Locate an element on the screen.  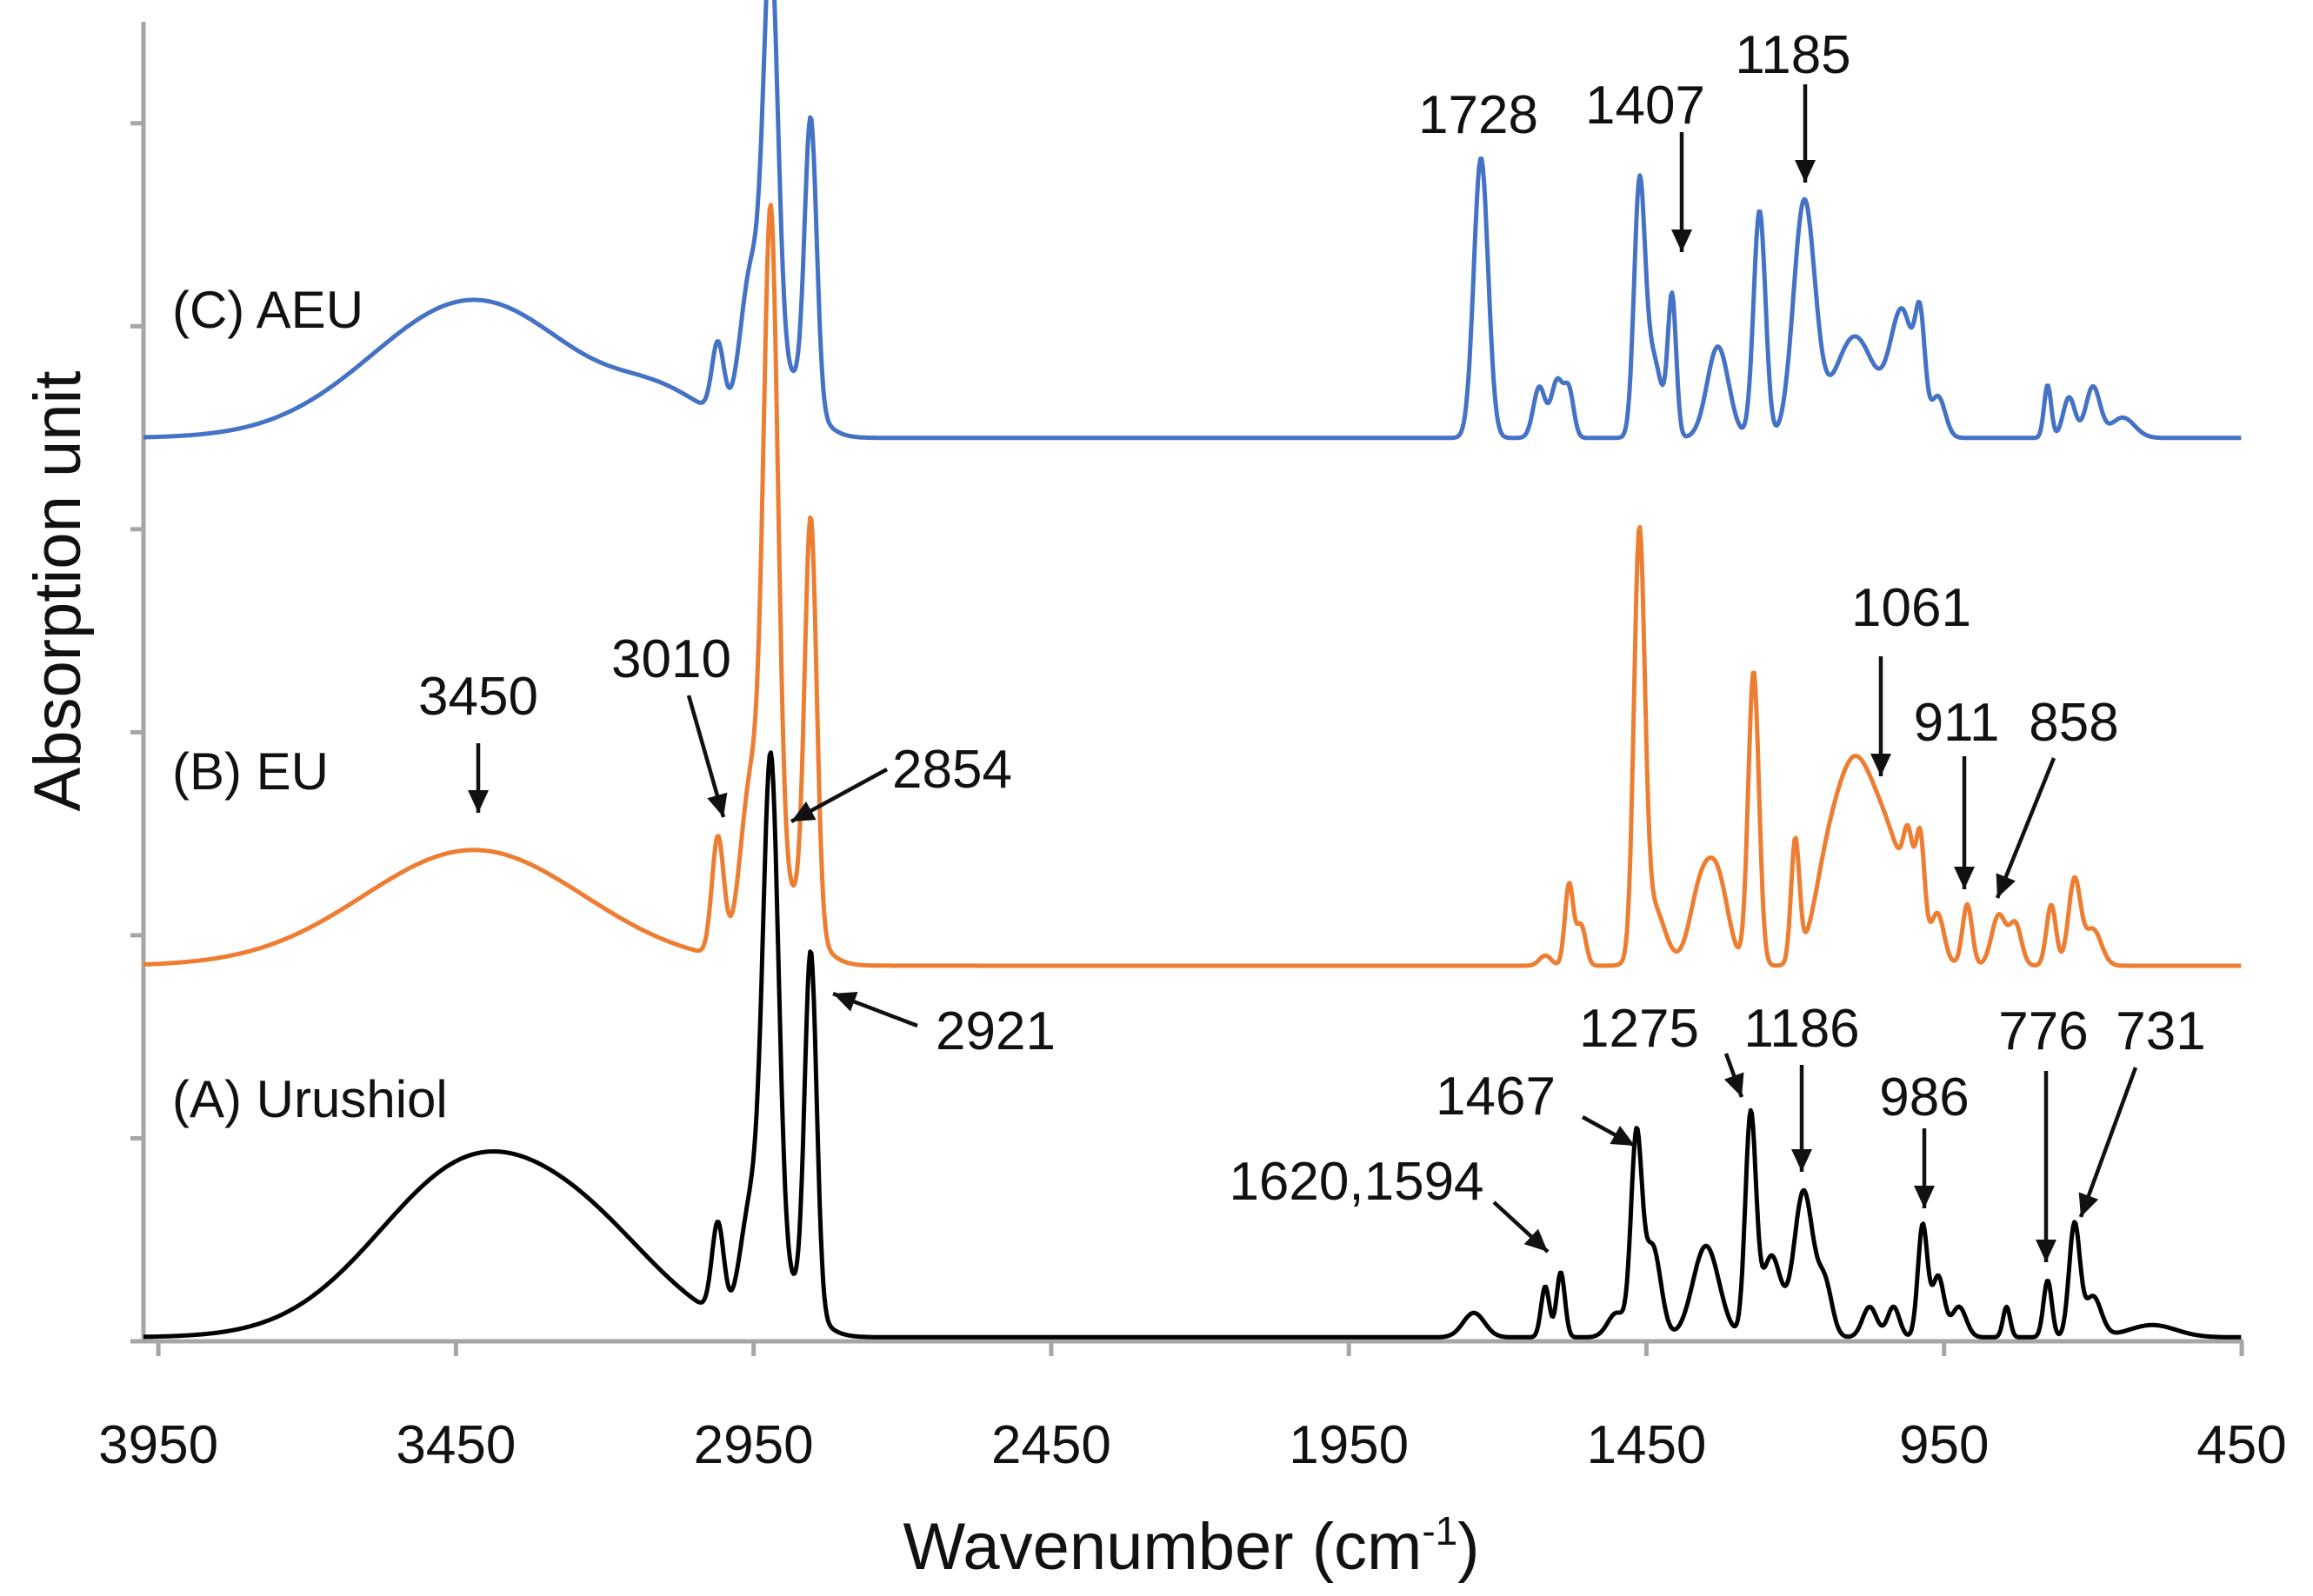
series-label-eu: (B) EU is located at coordinates (250, 771).